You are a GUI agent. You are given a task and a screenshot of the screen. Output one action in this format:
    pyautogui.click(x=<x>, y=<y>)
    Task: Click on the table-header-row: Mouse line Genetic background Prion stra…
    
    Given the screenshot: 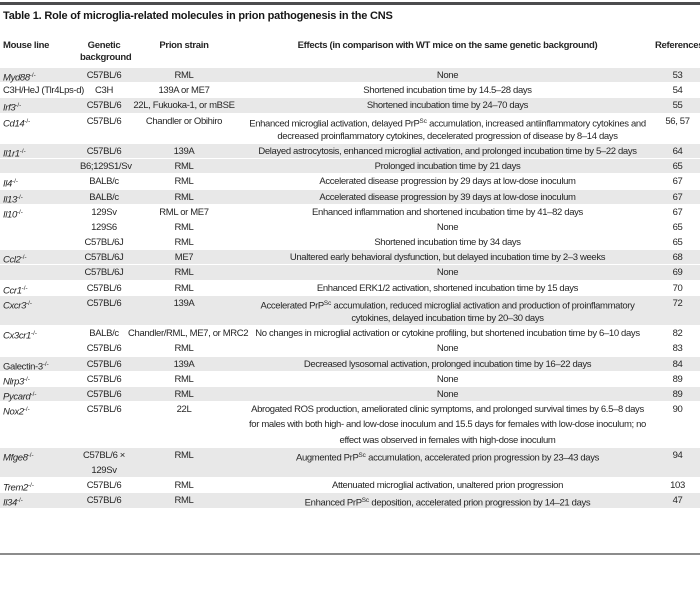 What is the action you would take?
    pyautogui.click(x=350, y=54)
    